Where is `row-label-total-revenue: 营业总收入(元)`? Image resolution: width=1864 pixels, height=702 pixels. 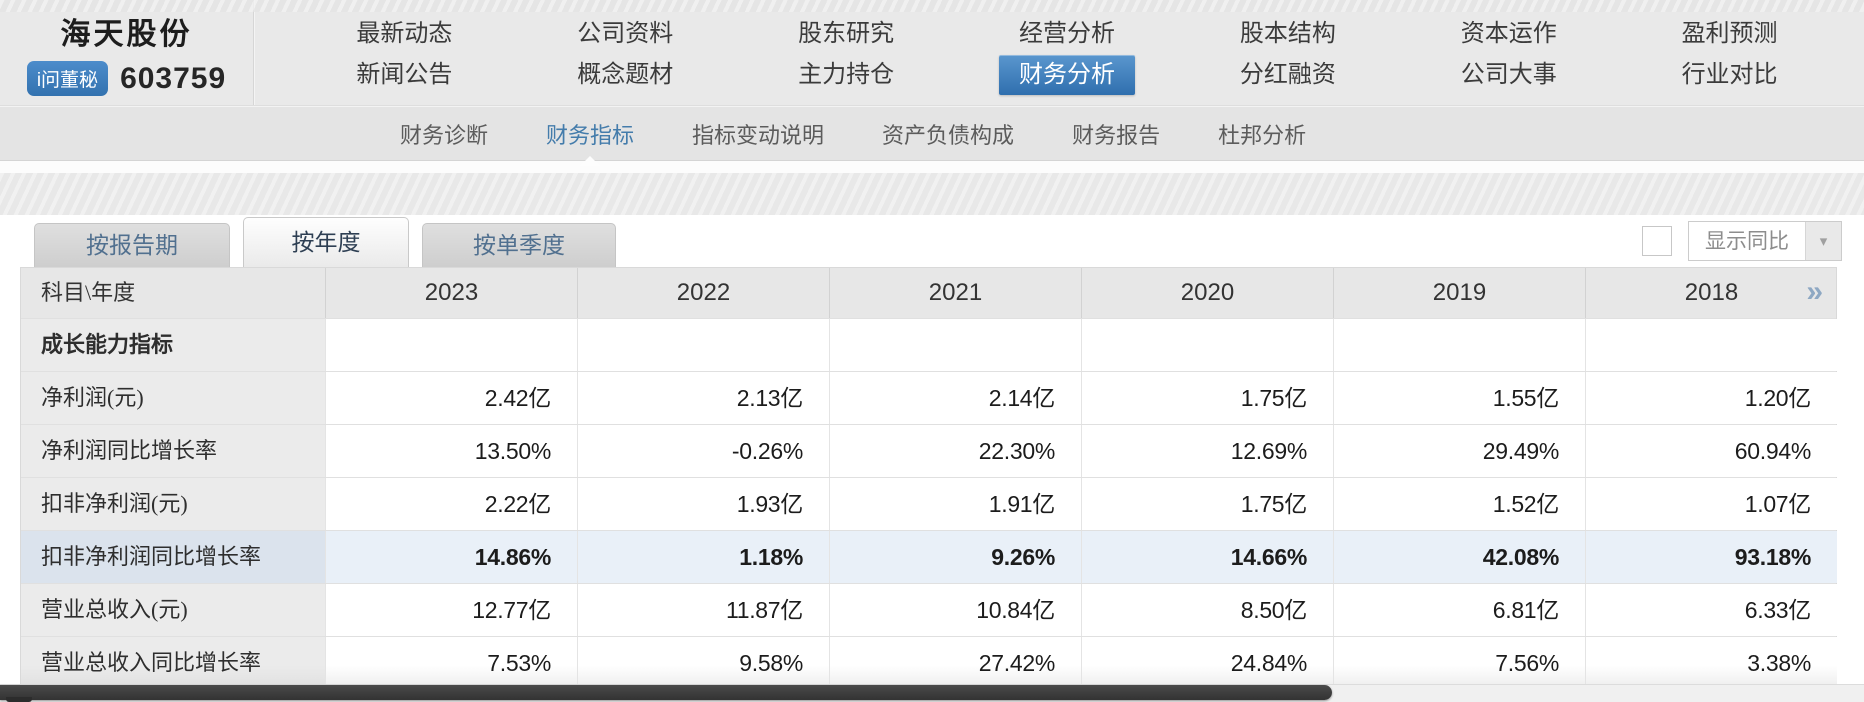
row-label-total-revenue: 营业总收入(元) is located at coordinates (173, 610).